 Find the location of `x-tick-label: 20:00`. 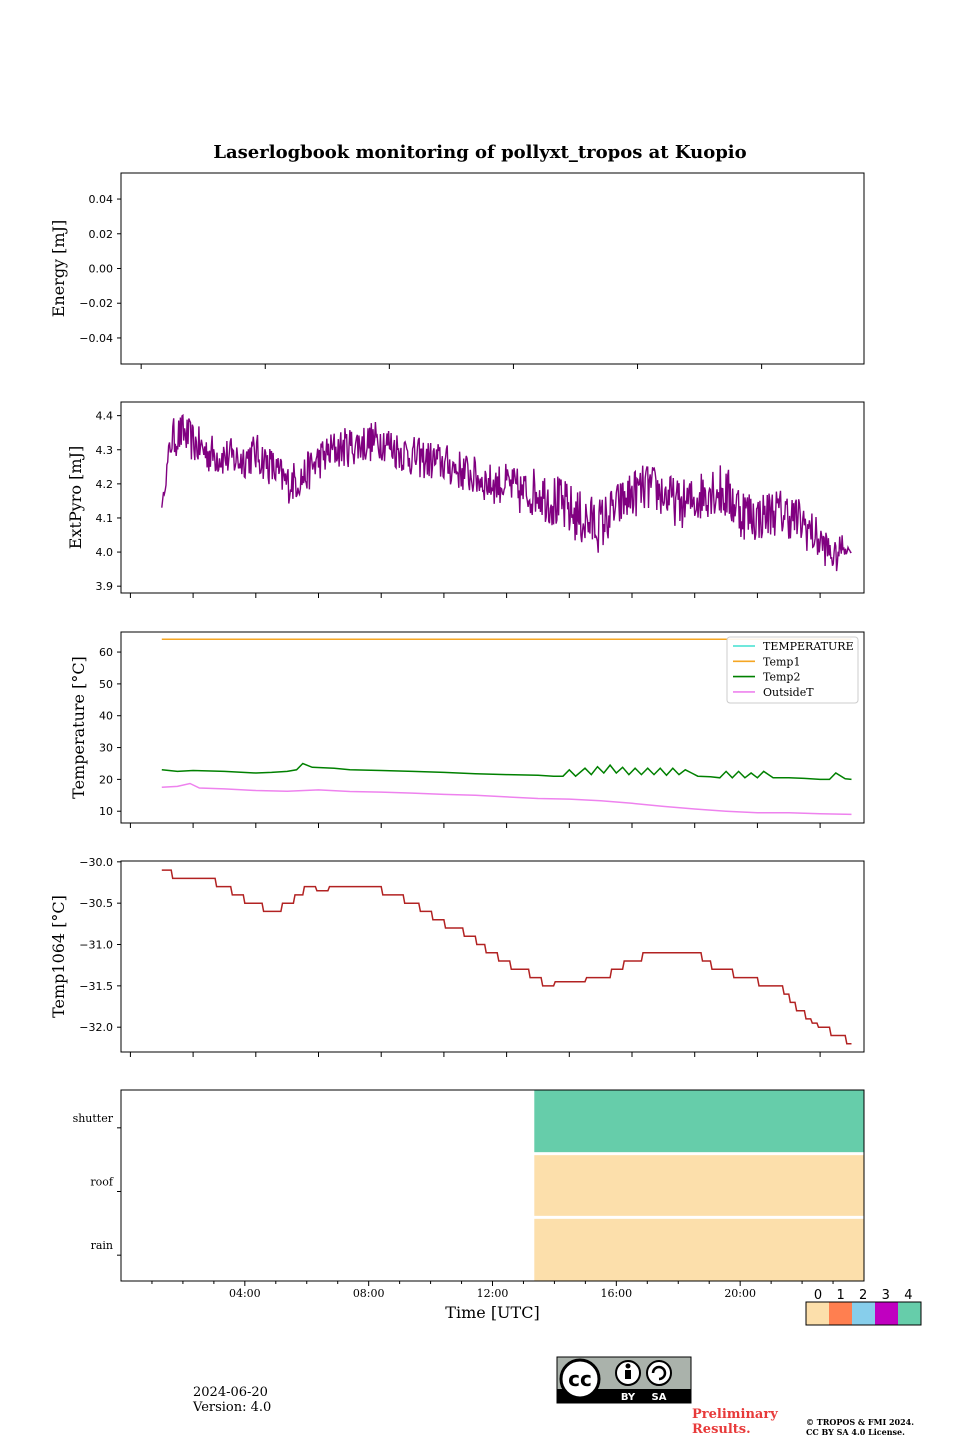

x-tick-label: 20:00 is located at coordinates (740, 1293).